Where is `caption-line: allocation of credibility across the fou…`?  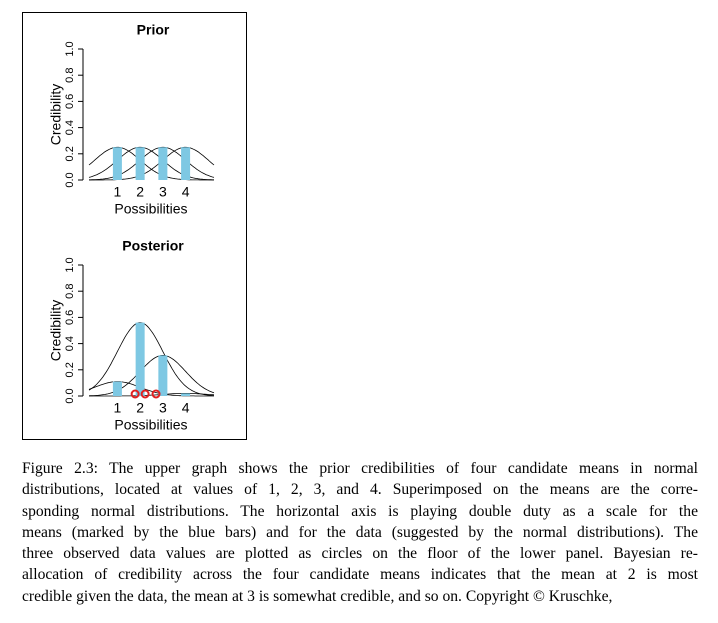
caption-line: allocation of credibility across the fou… is located at coordinates (360, 575).